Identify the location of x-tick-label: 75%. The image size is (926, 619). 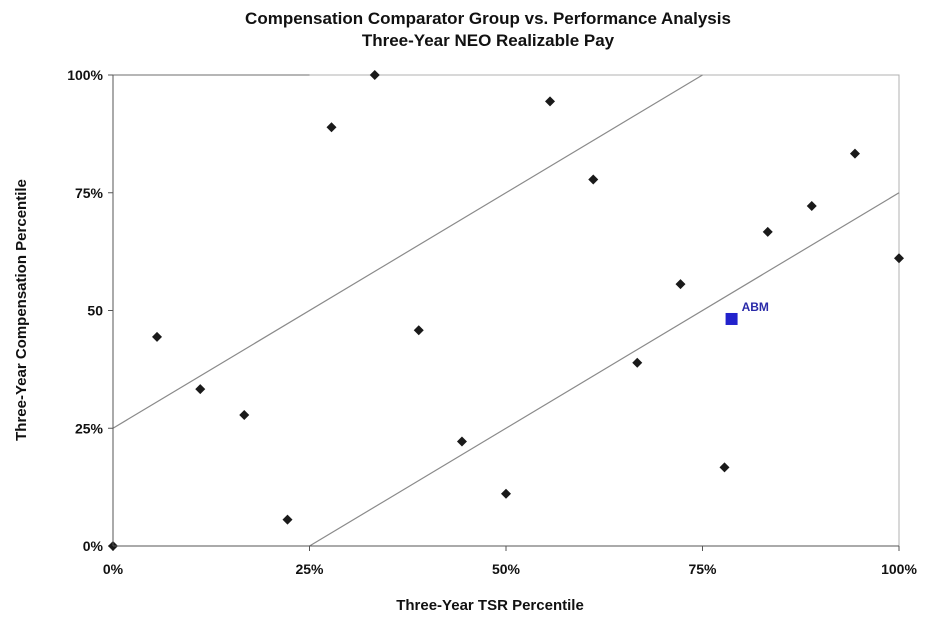
(702, 569).